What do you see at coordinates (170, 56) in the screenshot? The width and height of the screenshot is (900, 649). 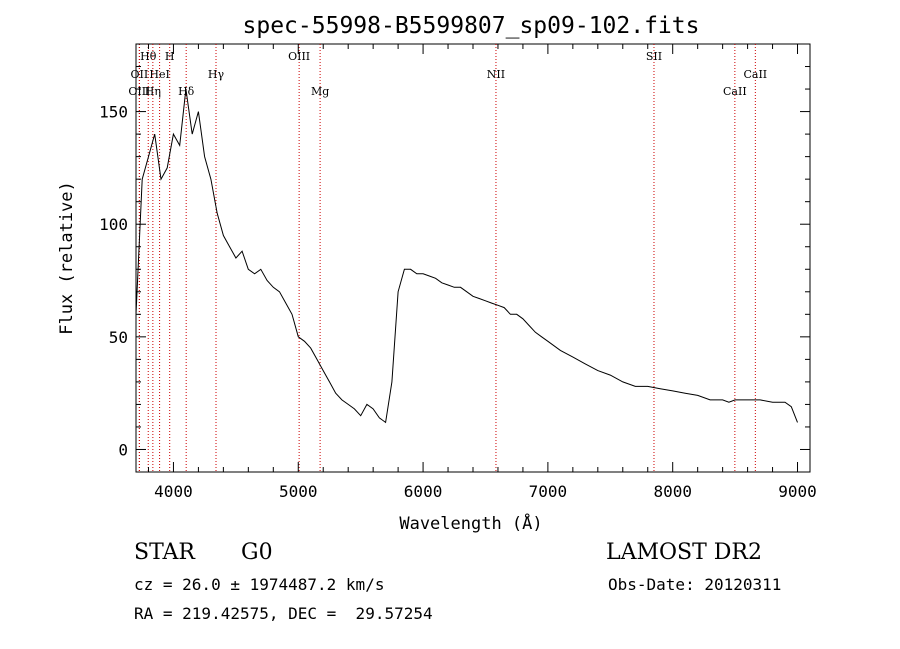 I see `line-marker-label: H` at bounding box center [170, 56].